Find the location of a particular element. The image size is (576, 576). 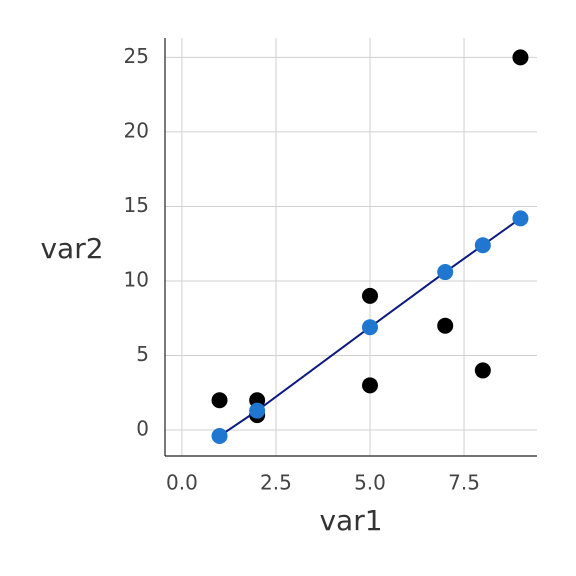

x-tick-label: 5.0 is located at coordinates (370, 483).